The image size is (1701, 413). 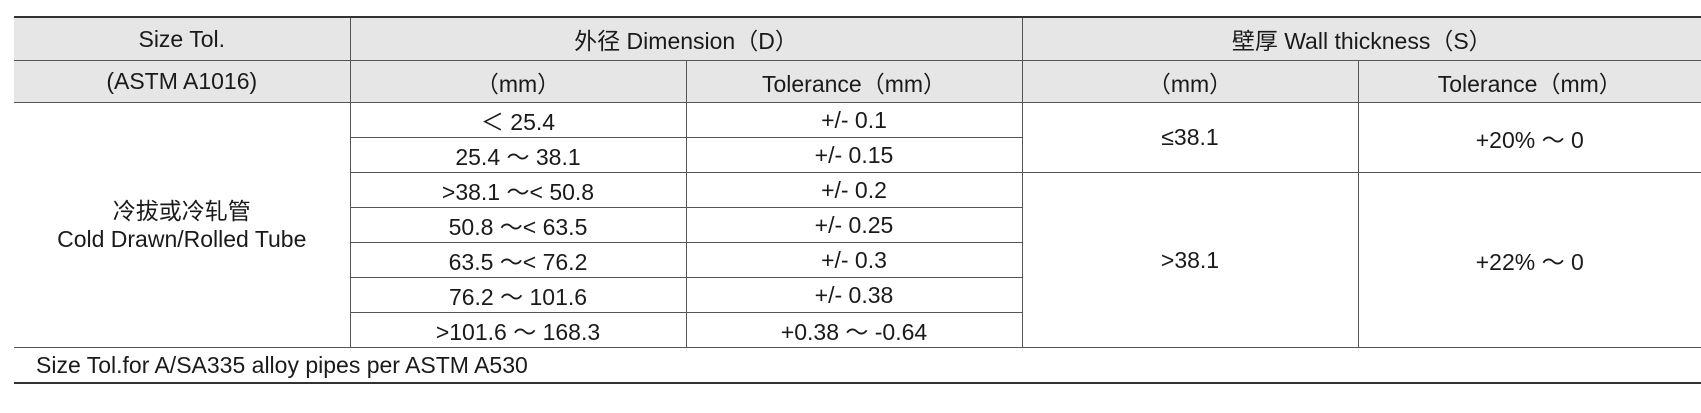 I want to click on header-dim-tolerance: Tolerance（mm）, so click(x=854, y=81).